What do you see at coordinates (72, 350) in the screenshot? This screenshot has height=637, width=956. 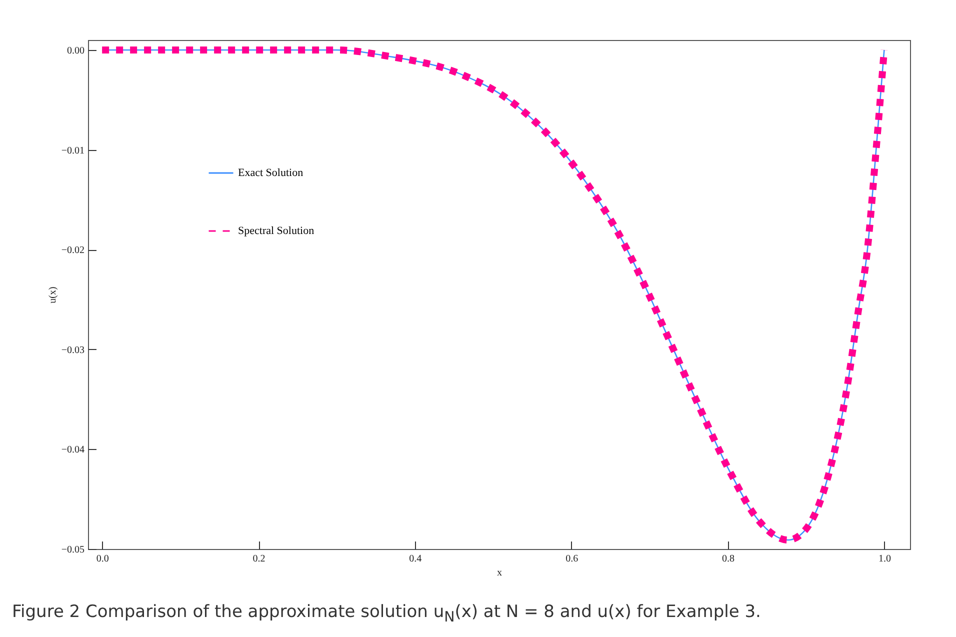 I see `y-tick-label: −0.03` at bounding box center [72, 350].